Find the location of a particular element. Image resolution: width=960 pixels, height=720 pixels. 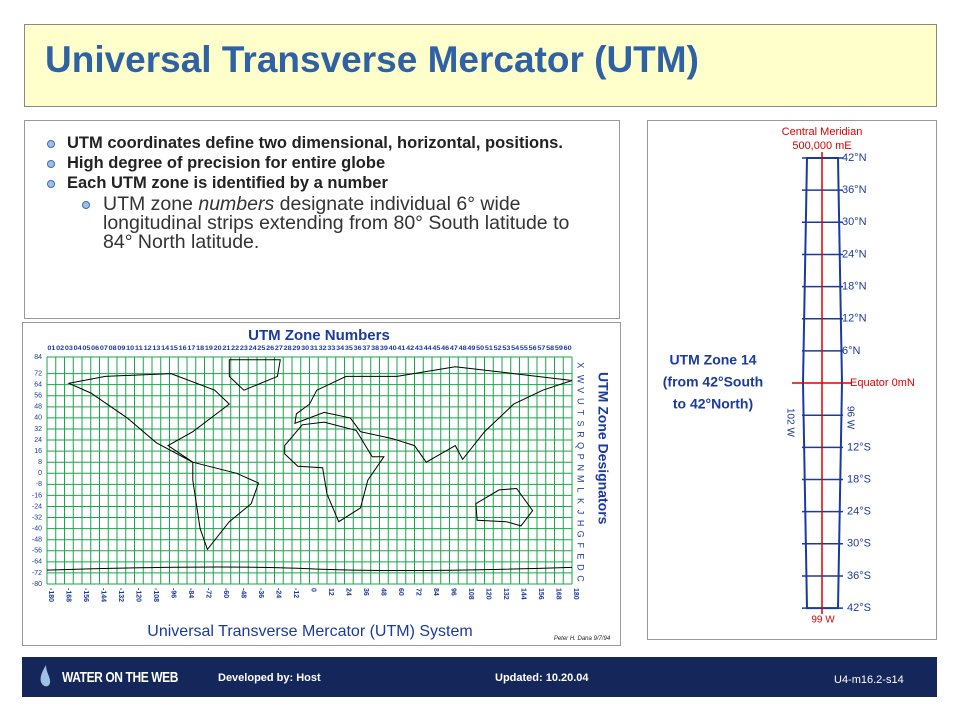

latitude-label: -32 is located at coordinates (37, 517).